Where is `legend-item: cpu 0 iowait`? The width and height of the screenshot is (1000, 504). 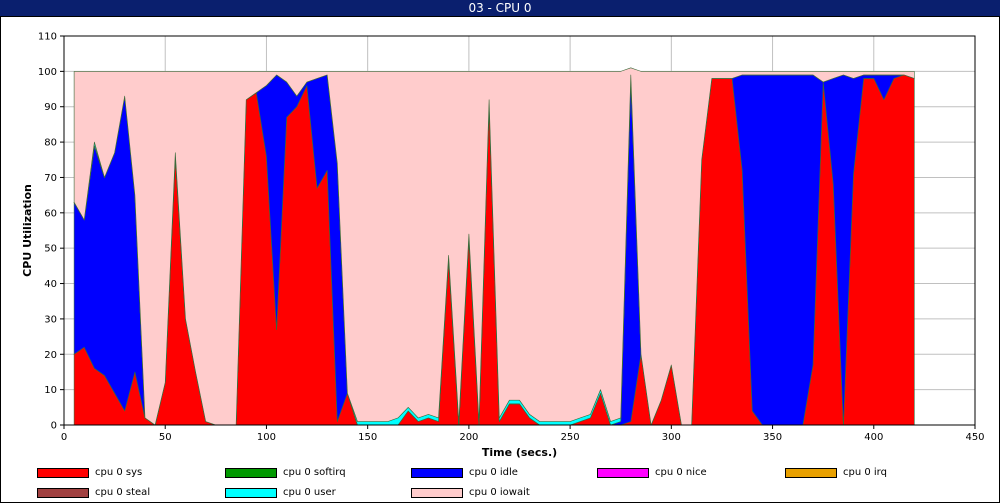 legend-item: cpu 0 iowait is located at coordinates (470, 492).